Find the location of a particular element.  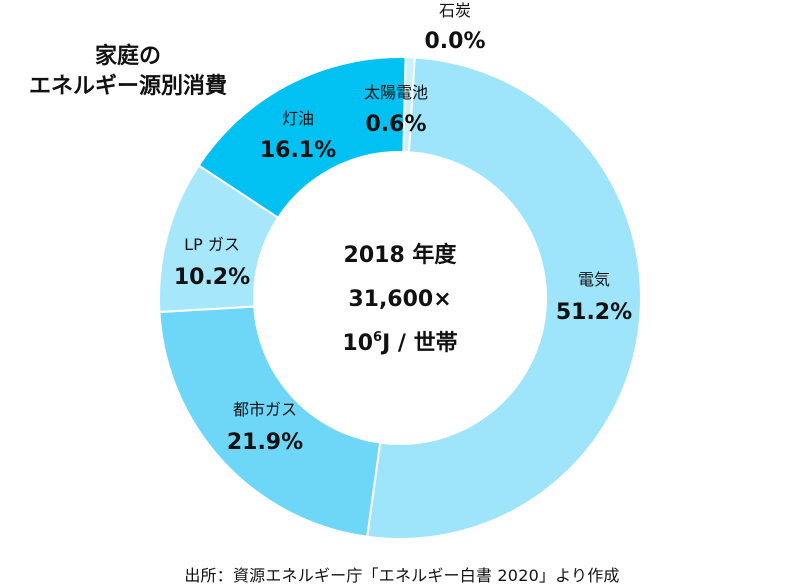

chart-title: 家庭の エネルギー源別消費 is located at coordinates (128, 72).